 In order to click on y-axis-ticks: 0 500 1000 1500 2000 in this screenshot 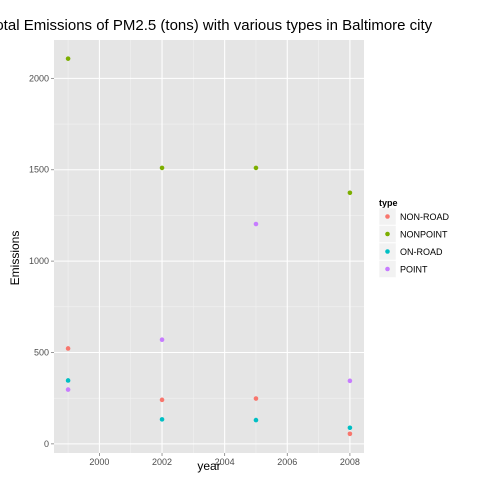, I will do `click(41, 261)`.